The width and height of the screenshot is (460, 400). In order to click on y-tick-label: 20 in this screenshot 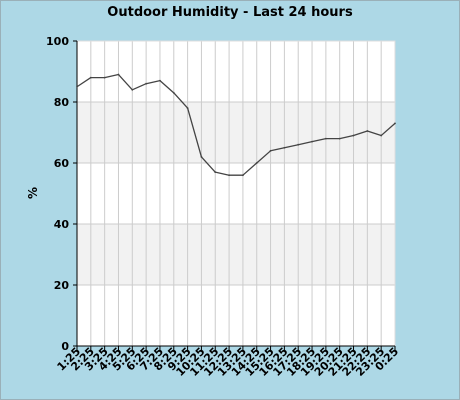, I will do `click(62, 285)`.